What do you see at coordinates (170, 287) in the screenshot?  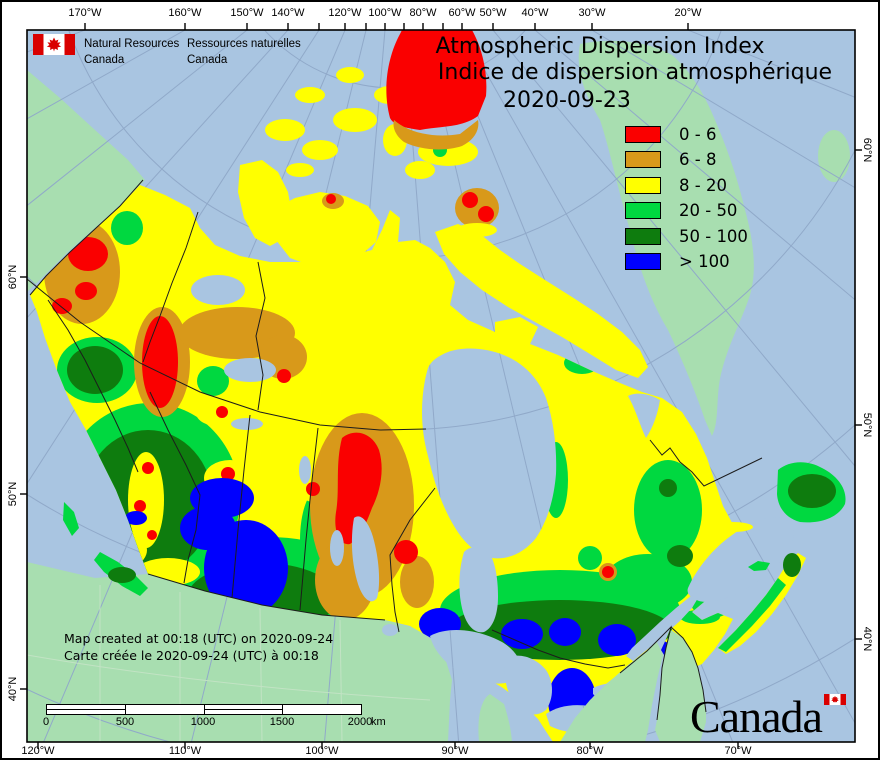 I see `border-yukon-nwt` at bounding box center [170, 287].